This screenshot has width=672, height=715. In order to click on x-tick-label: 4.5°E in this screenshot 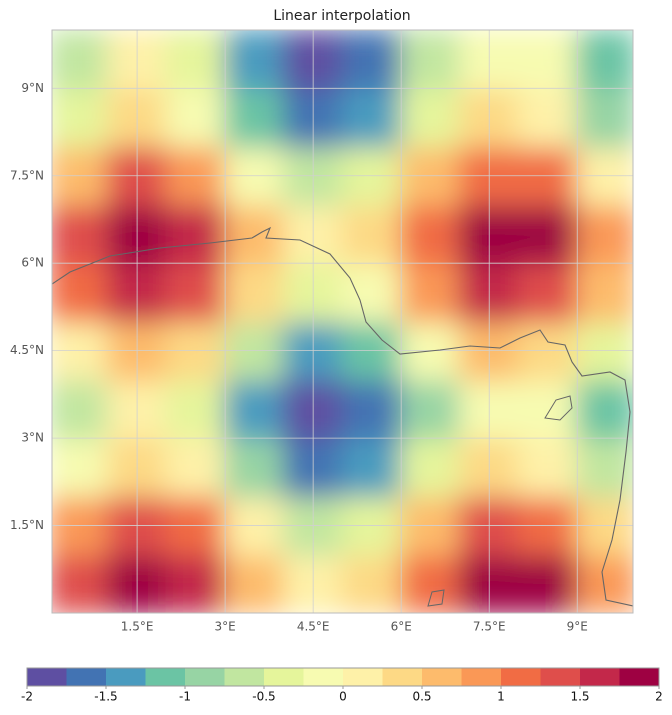, I will do `click(313, 627)`.